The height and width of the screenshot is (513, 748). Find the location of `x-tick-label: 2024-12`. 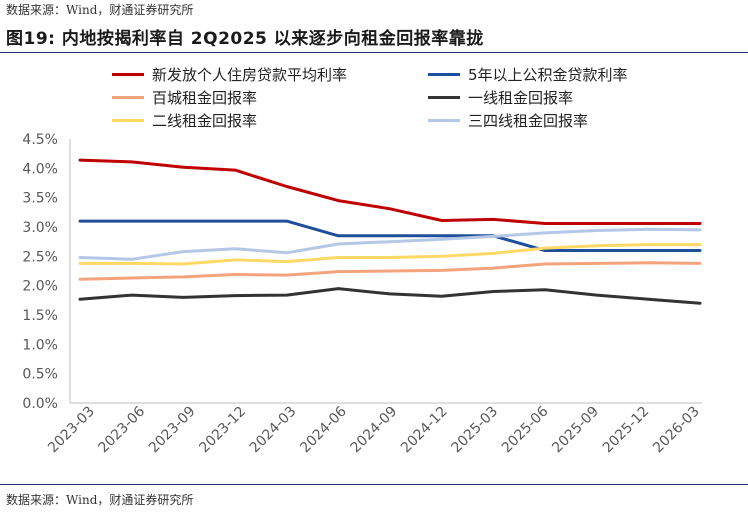

x-tick-label: 2024-12 is located at coordinates (424, 430).